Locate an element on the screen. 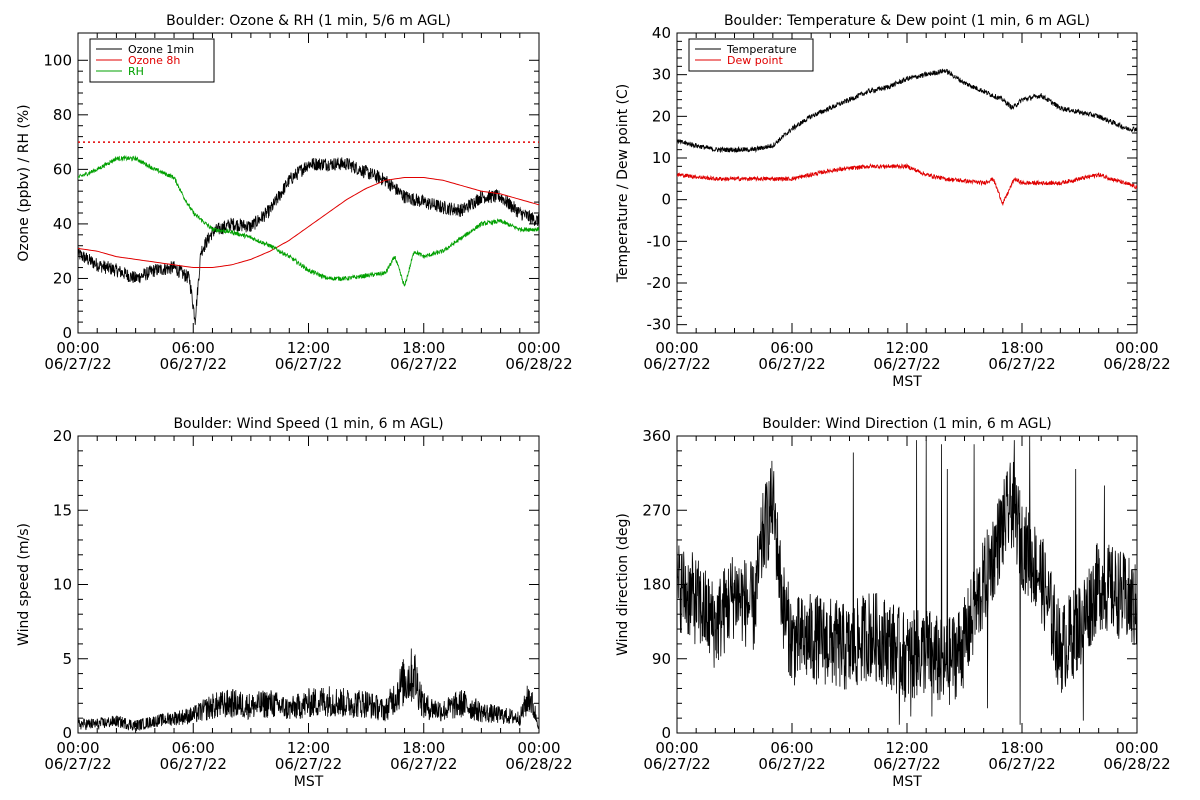 The image size is (1200, 800). y-tick-label: 5 is located at coordinates (67, 659).